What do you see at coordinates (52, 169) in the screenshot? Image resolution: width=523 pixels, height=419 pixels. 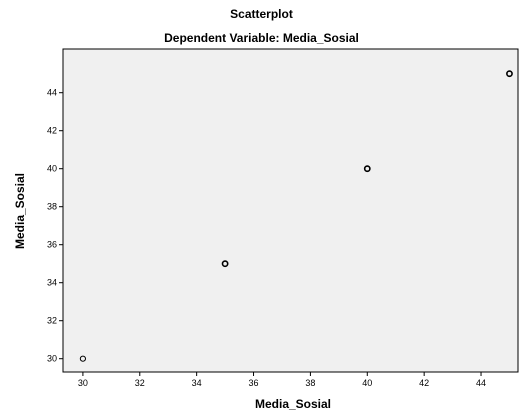 I see `y-tick-label: 40` at bounding box center [52, 169].